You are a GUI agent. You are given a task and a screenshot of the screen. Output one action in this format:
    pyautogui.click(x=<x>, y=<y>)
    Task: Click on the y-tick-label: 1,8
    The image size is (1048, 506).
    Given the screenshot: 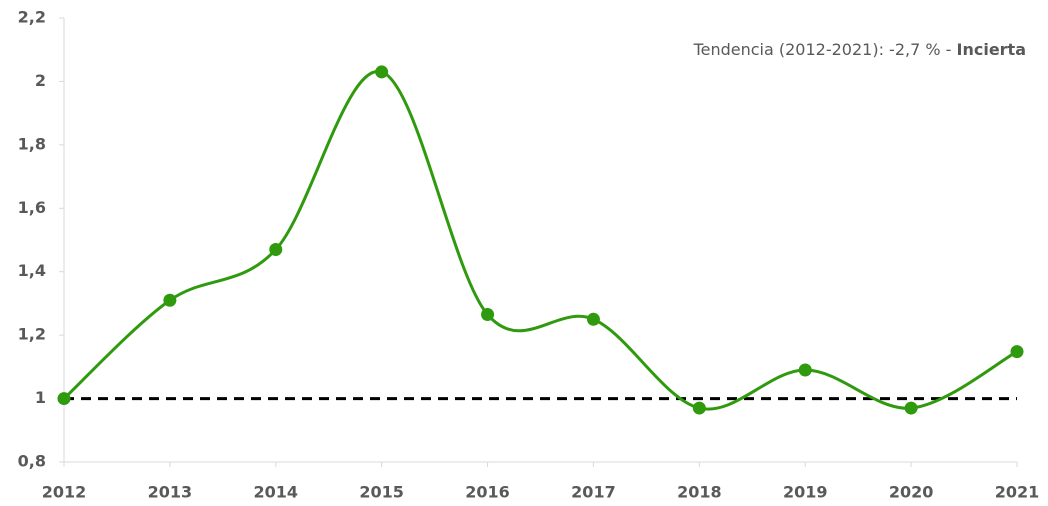 What is the action you would take?
    pyautogui.click(x=32, y=143)
    